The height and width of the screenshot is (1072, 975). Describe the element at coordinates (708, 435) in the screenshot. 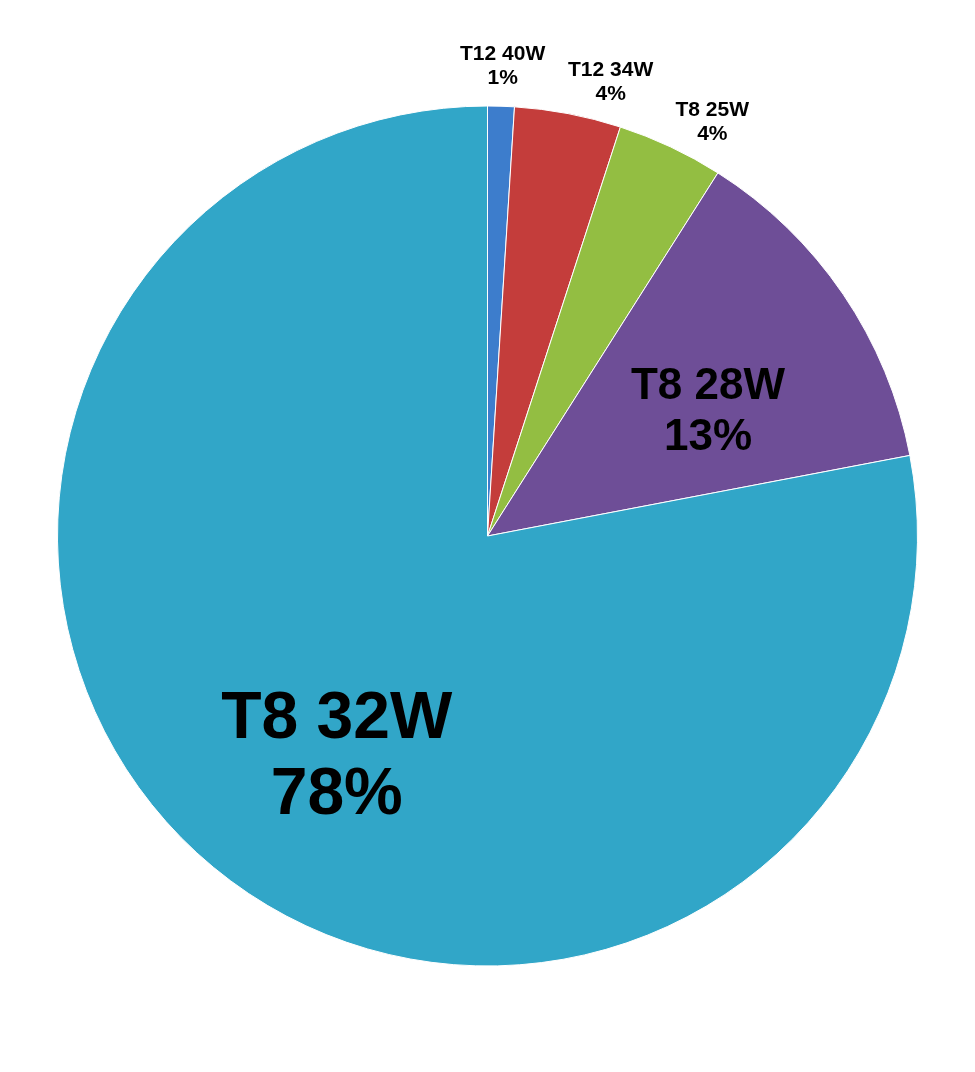

I see `data-label: 13%` at that location.